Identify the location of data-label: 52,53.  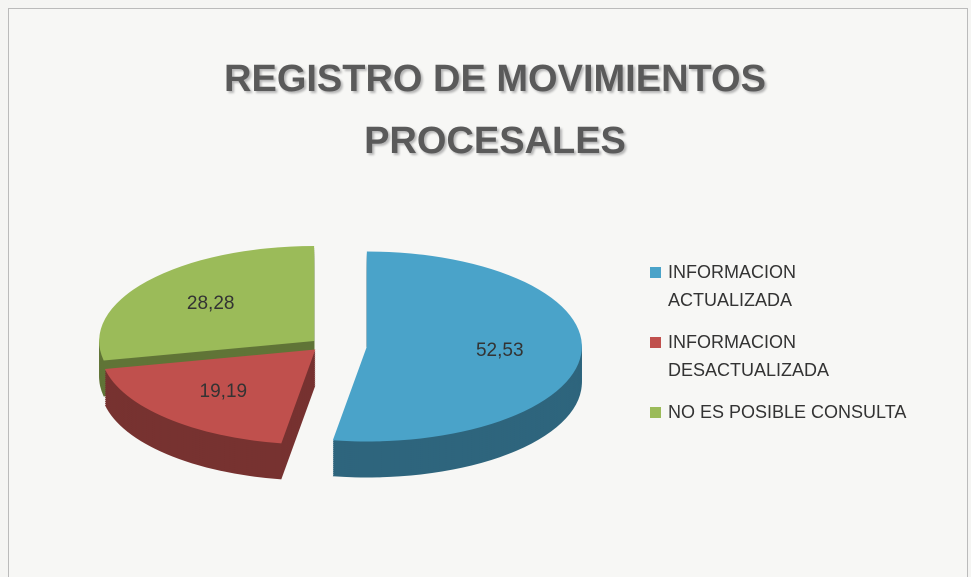
(500, 350).